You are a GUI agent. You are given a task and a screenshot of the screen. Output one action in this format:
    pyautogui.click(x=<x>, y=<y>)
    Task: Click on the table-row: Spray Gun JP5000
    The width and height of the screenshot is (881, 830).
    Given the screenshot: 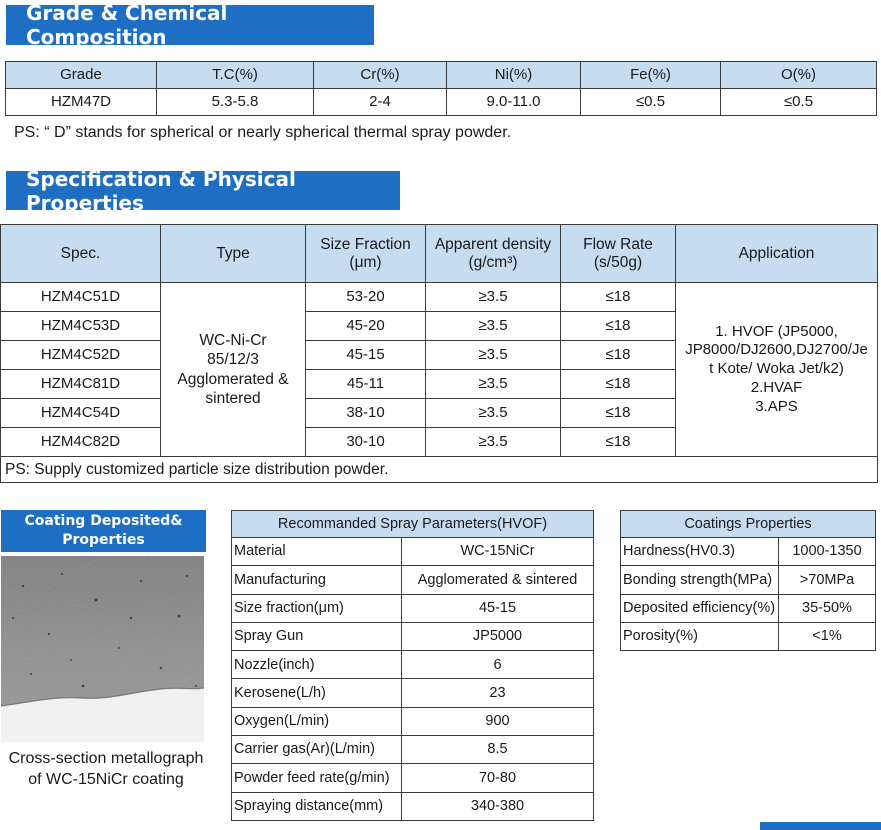 What is the action you would take?
    pyautogui.click(x=412, y=636)
    